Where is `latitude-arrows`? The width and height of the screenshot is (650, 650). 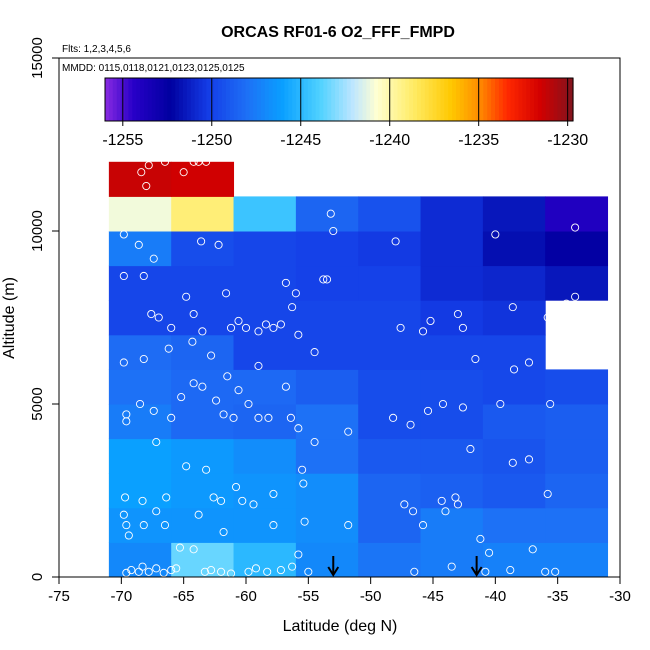 latitude-arrows is located at coordinates (405, 566).